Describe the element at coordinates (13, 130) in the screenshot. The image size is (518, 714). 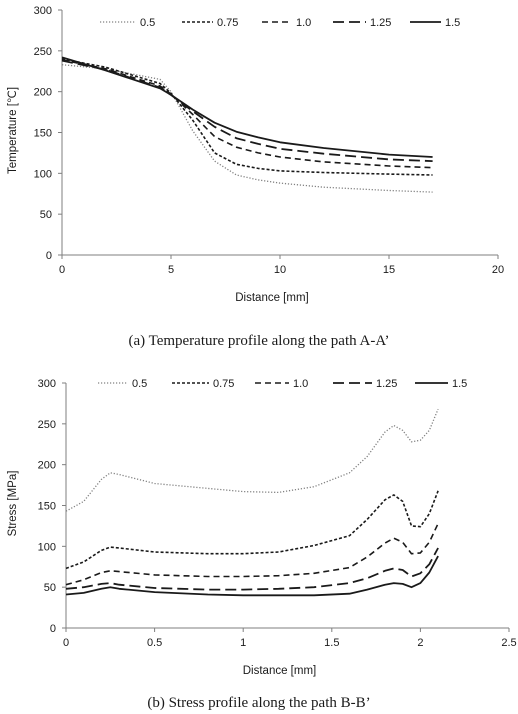
I see `y-axis-title: Temperature [℃]` at that location.